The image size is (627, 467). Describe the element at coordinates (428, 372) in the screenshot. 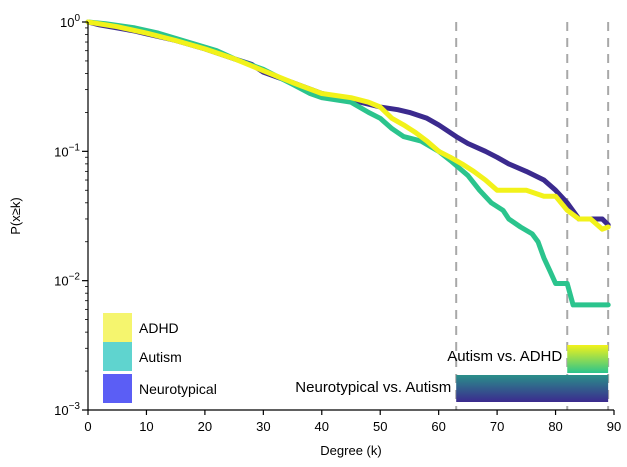

I see `comparison-labels: Autism vs. ADHD Neurotypical vs. Autism` at that location.